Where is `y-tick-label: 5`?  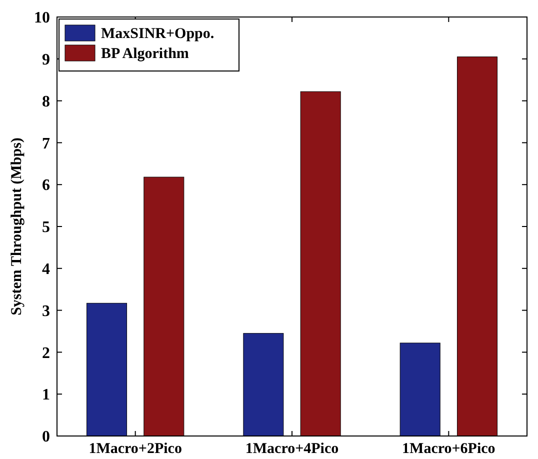
y-tick-label: 5 is located at coordinates (46, 227).